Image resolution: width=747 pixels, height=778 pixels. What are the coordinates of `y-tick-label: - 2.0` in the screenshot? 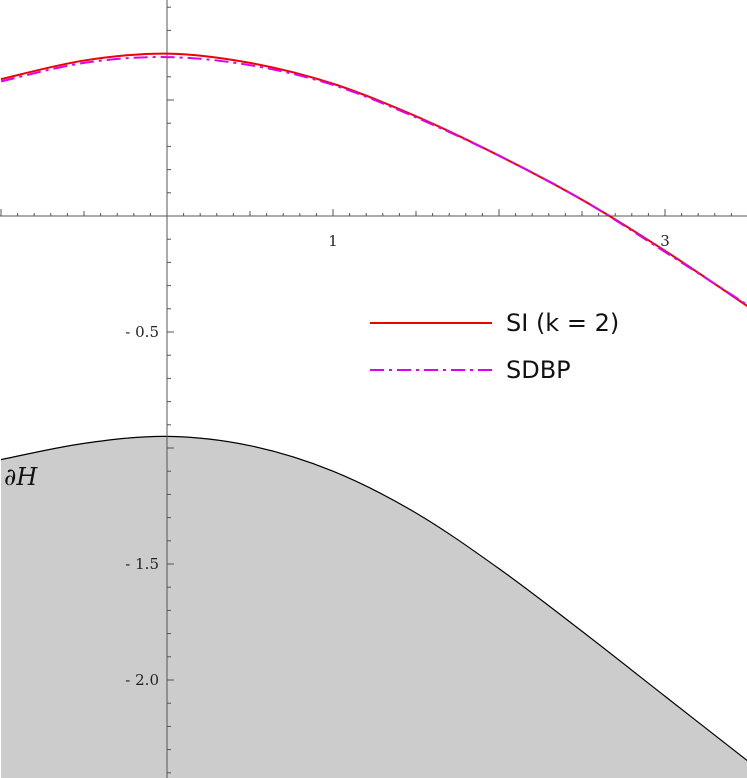 It's located at (142, 680).